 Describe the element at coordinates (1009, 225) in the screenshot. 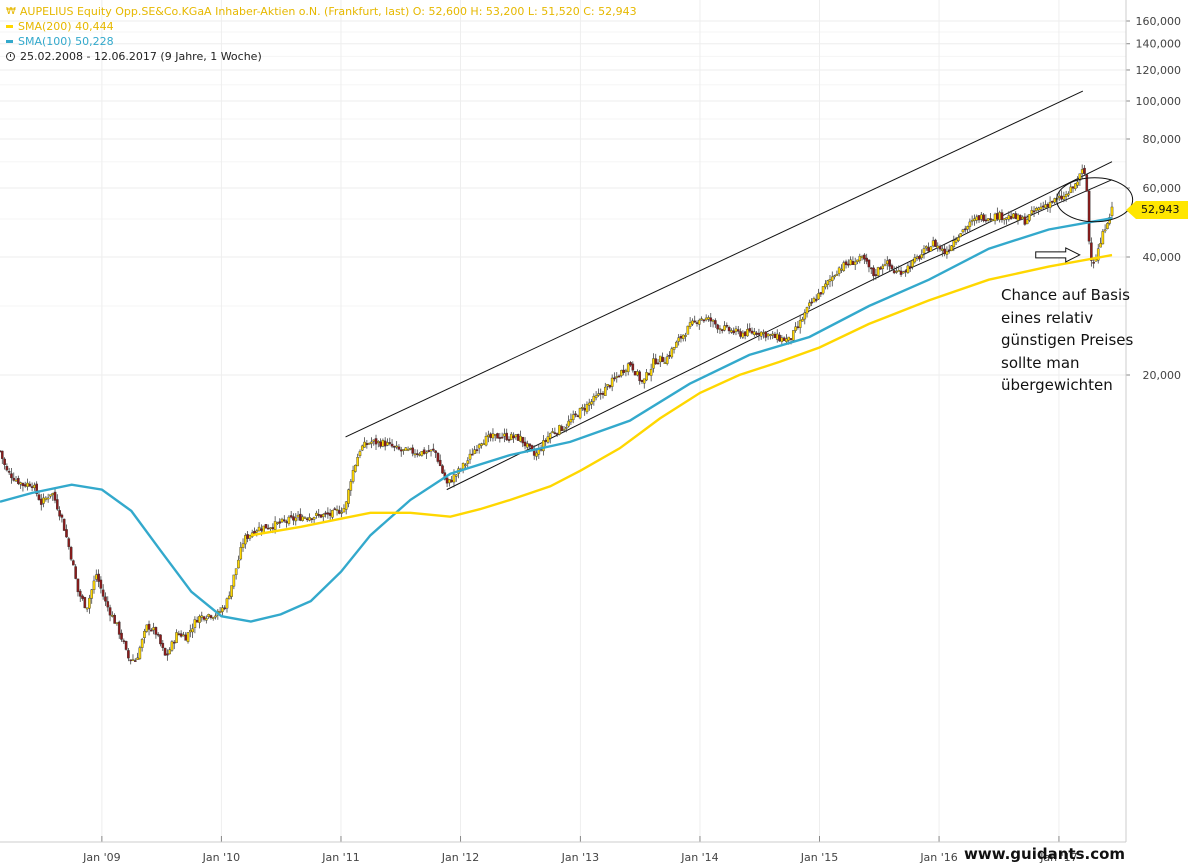

I see `trendline-channel-inner` at that location.